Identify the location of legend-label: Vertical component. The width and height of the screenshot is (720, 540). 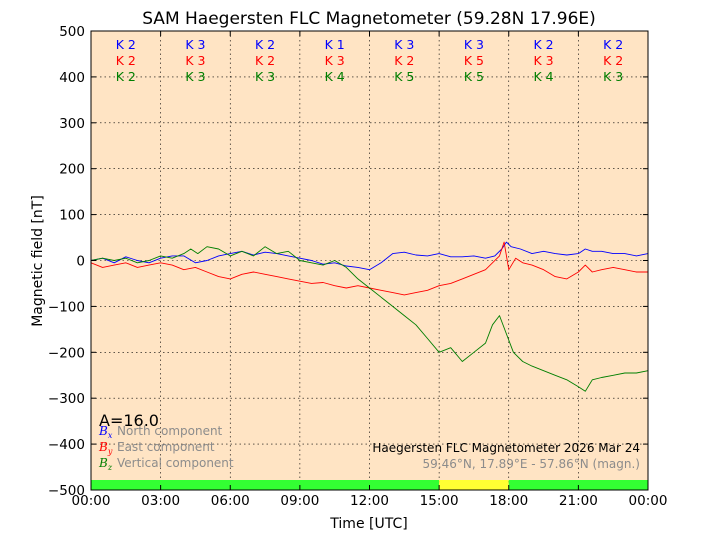
(175, 463).